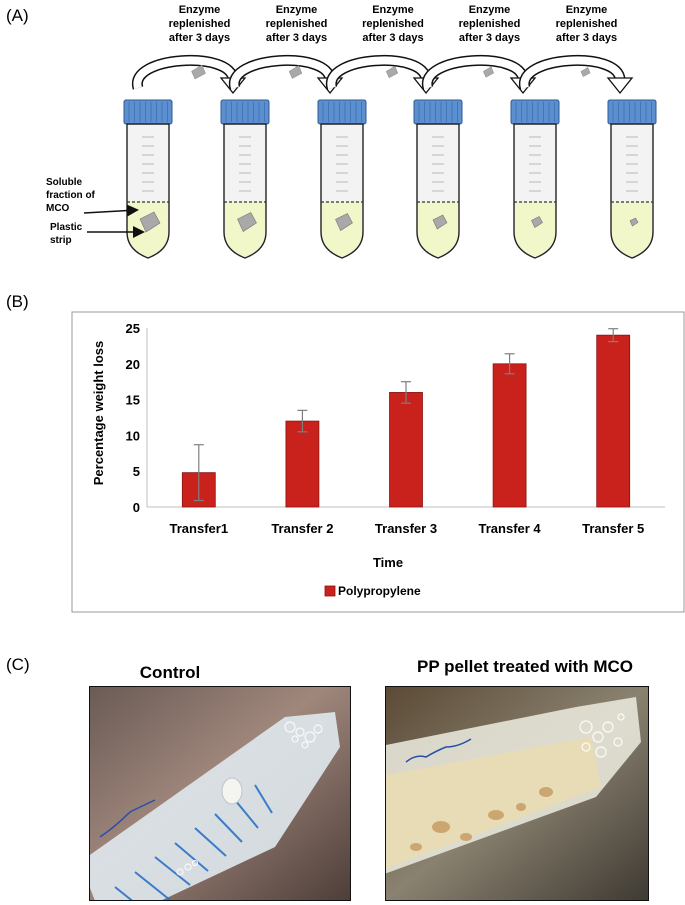  I want to click on x-tick-label: Transfer 4, so click(510, 528).